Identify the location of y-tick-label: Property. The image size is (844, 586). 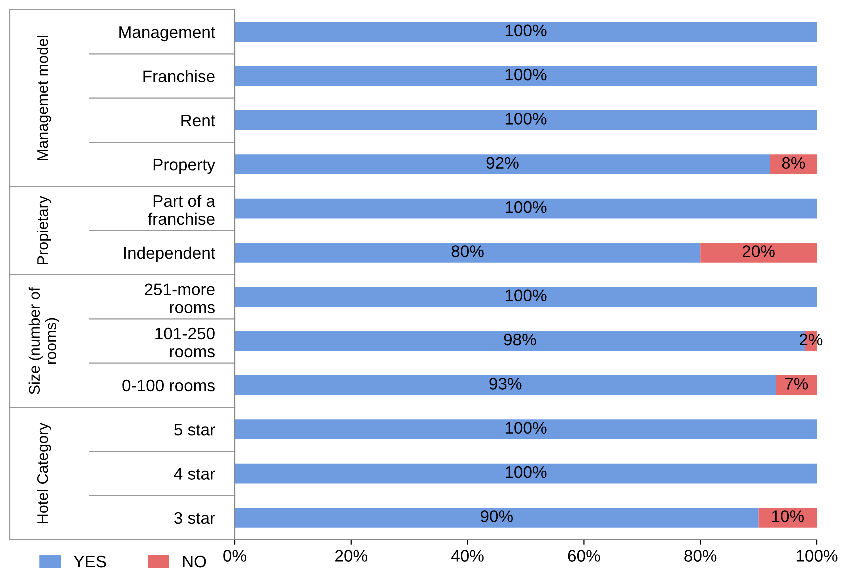
(185, 166).